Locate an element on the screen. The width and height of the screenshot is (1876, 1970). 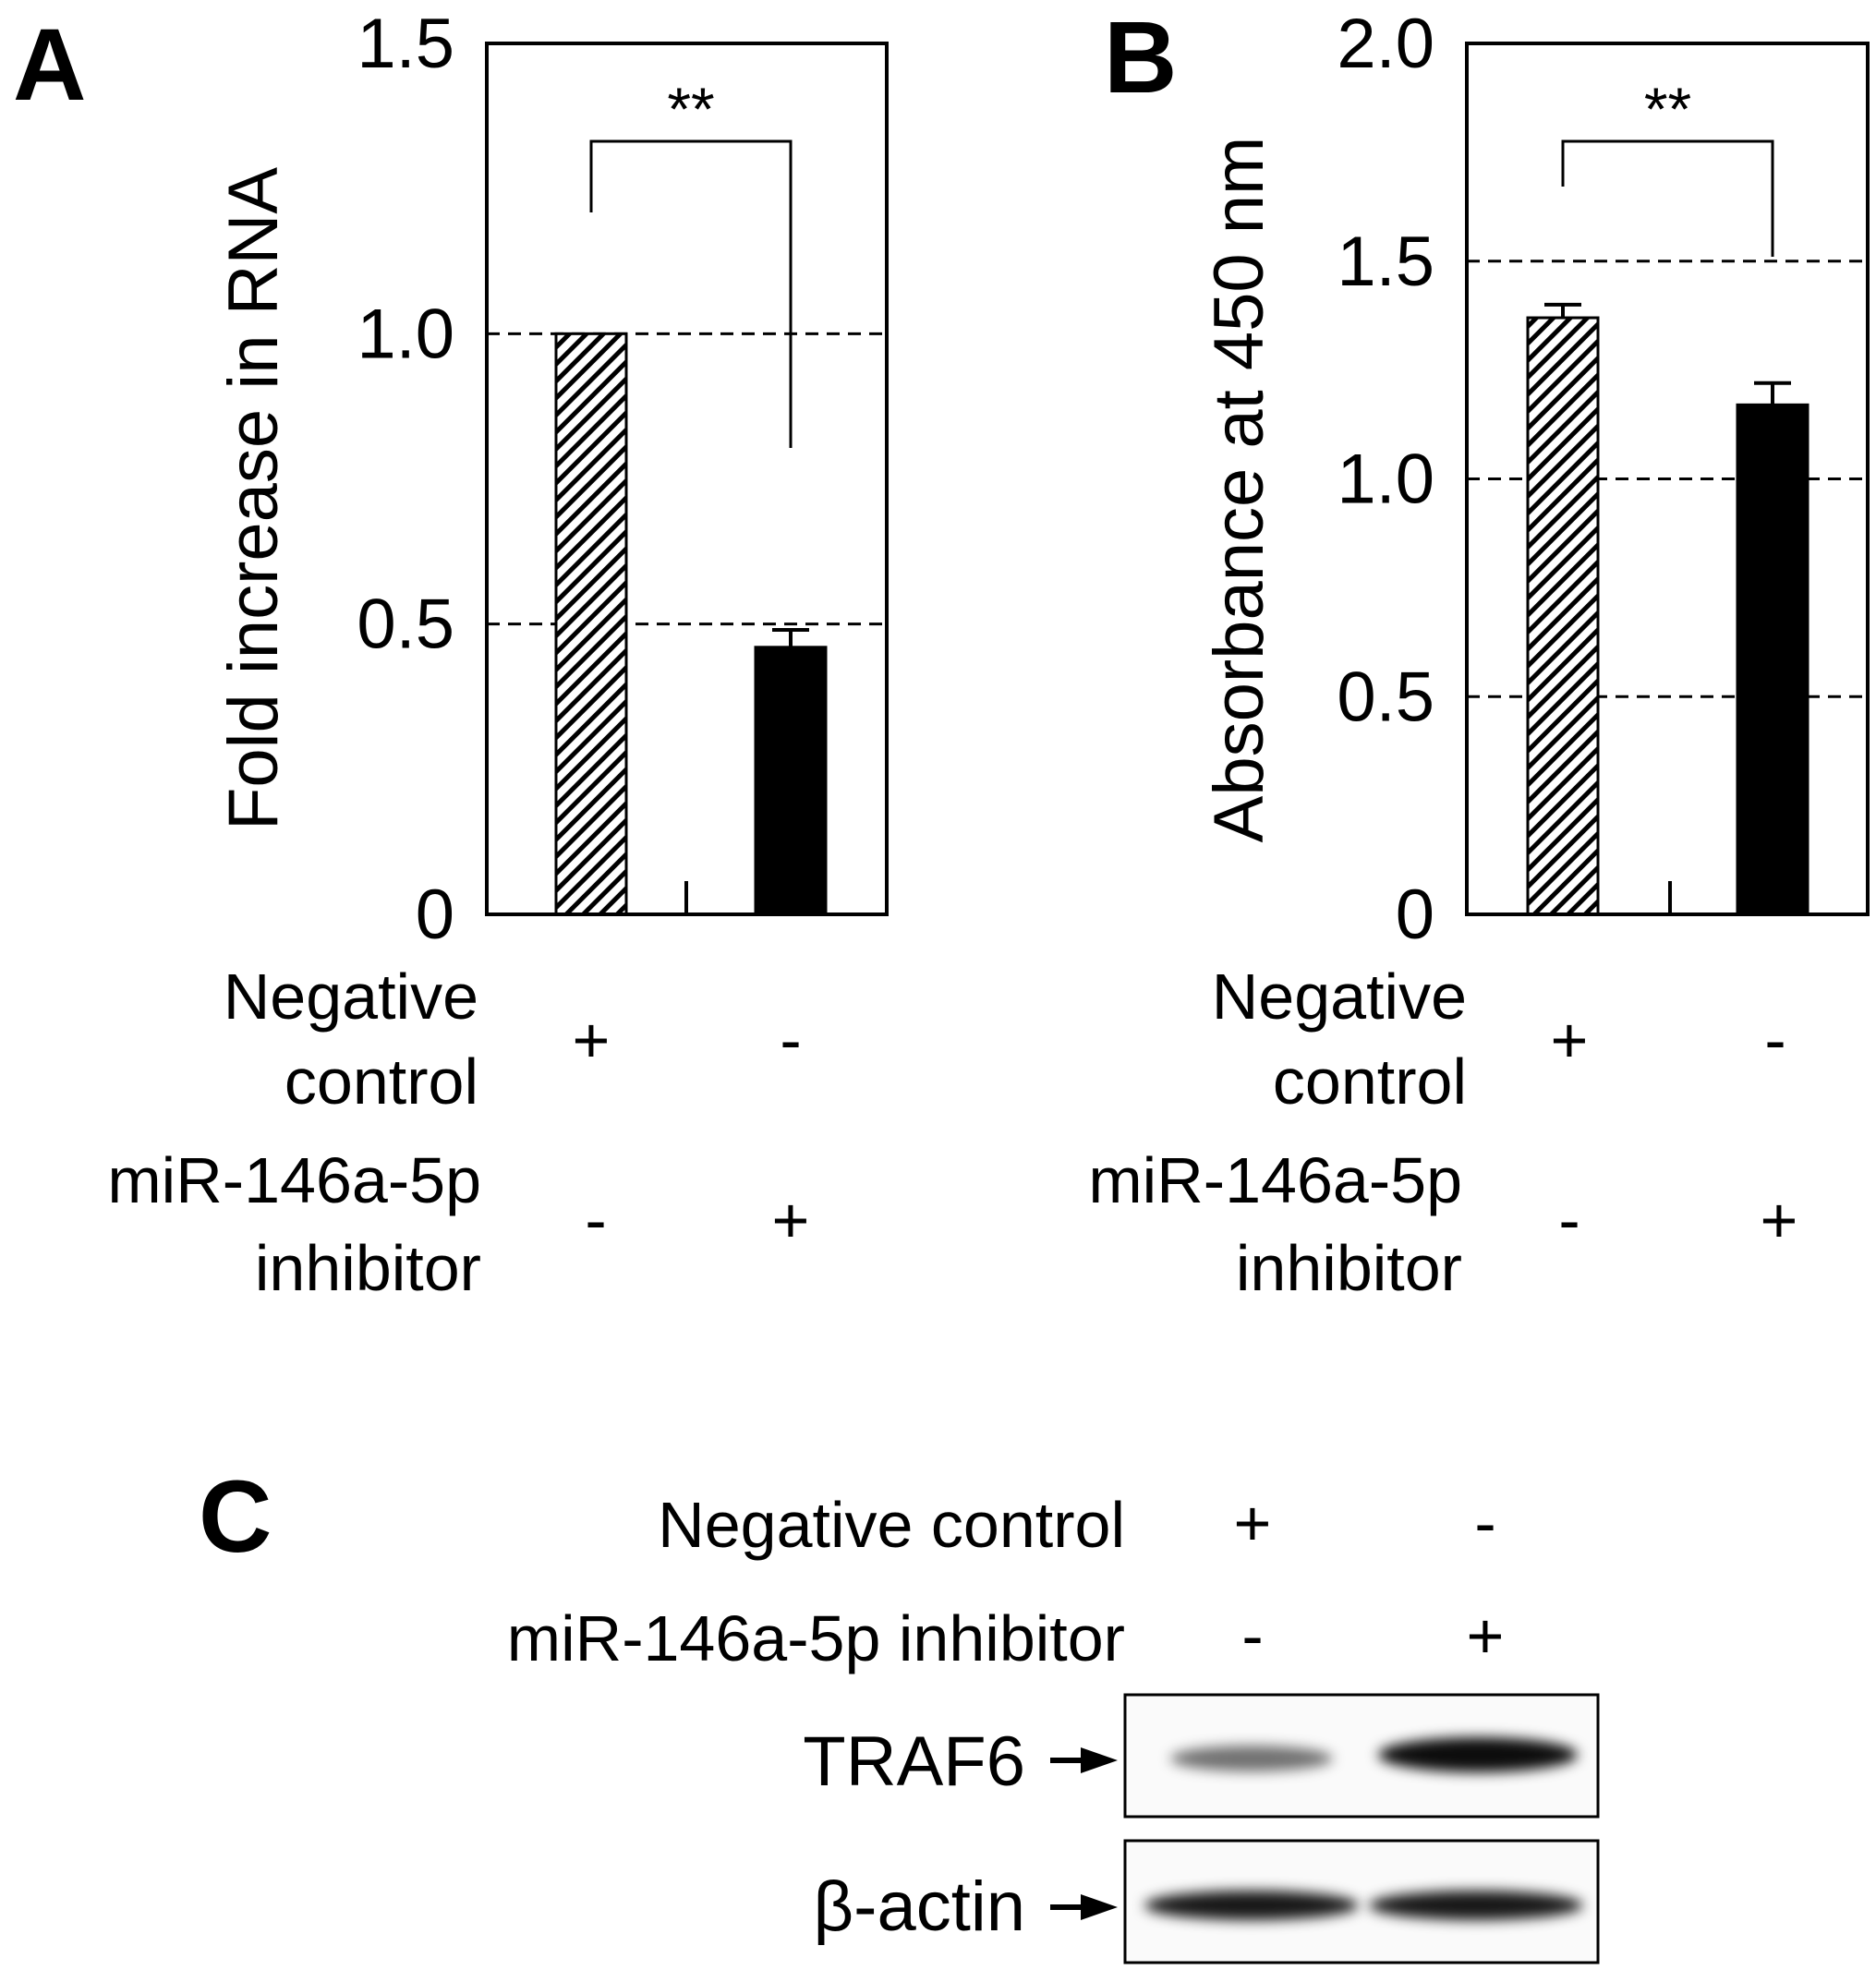
blot-band-actin-lane1 is located at coordinates (1251, 1905).